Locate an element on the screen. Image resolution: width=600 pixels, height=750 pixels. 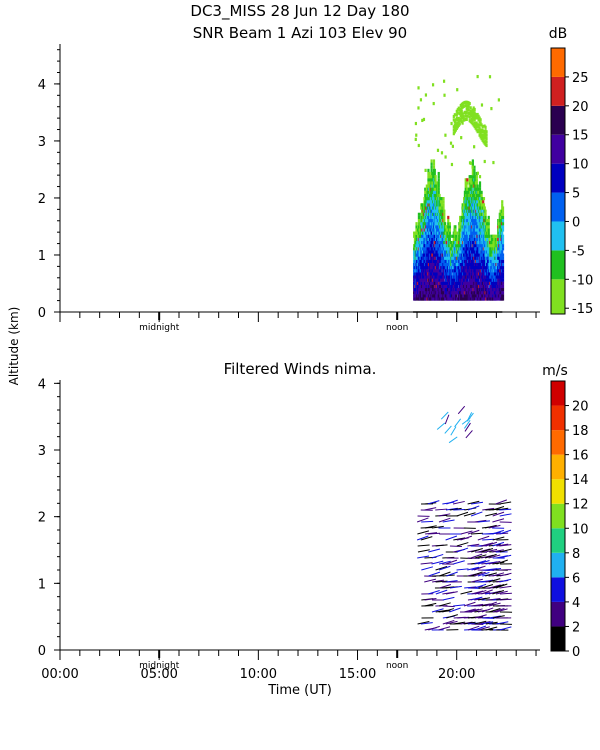
snr-colorbar-label: -5 is located at coordinates (578, 251).